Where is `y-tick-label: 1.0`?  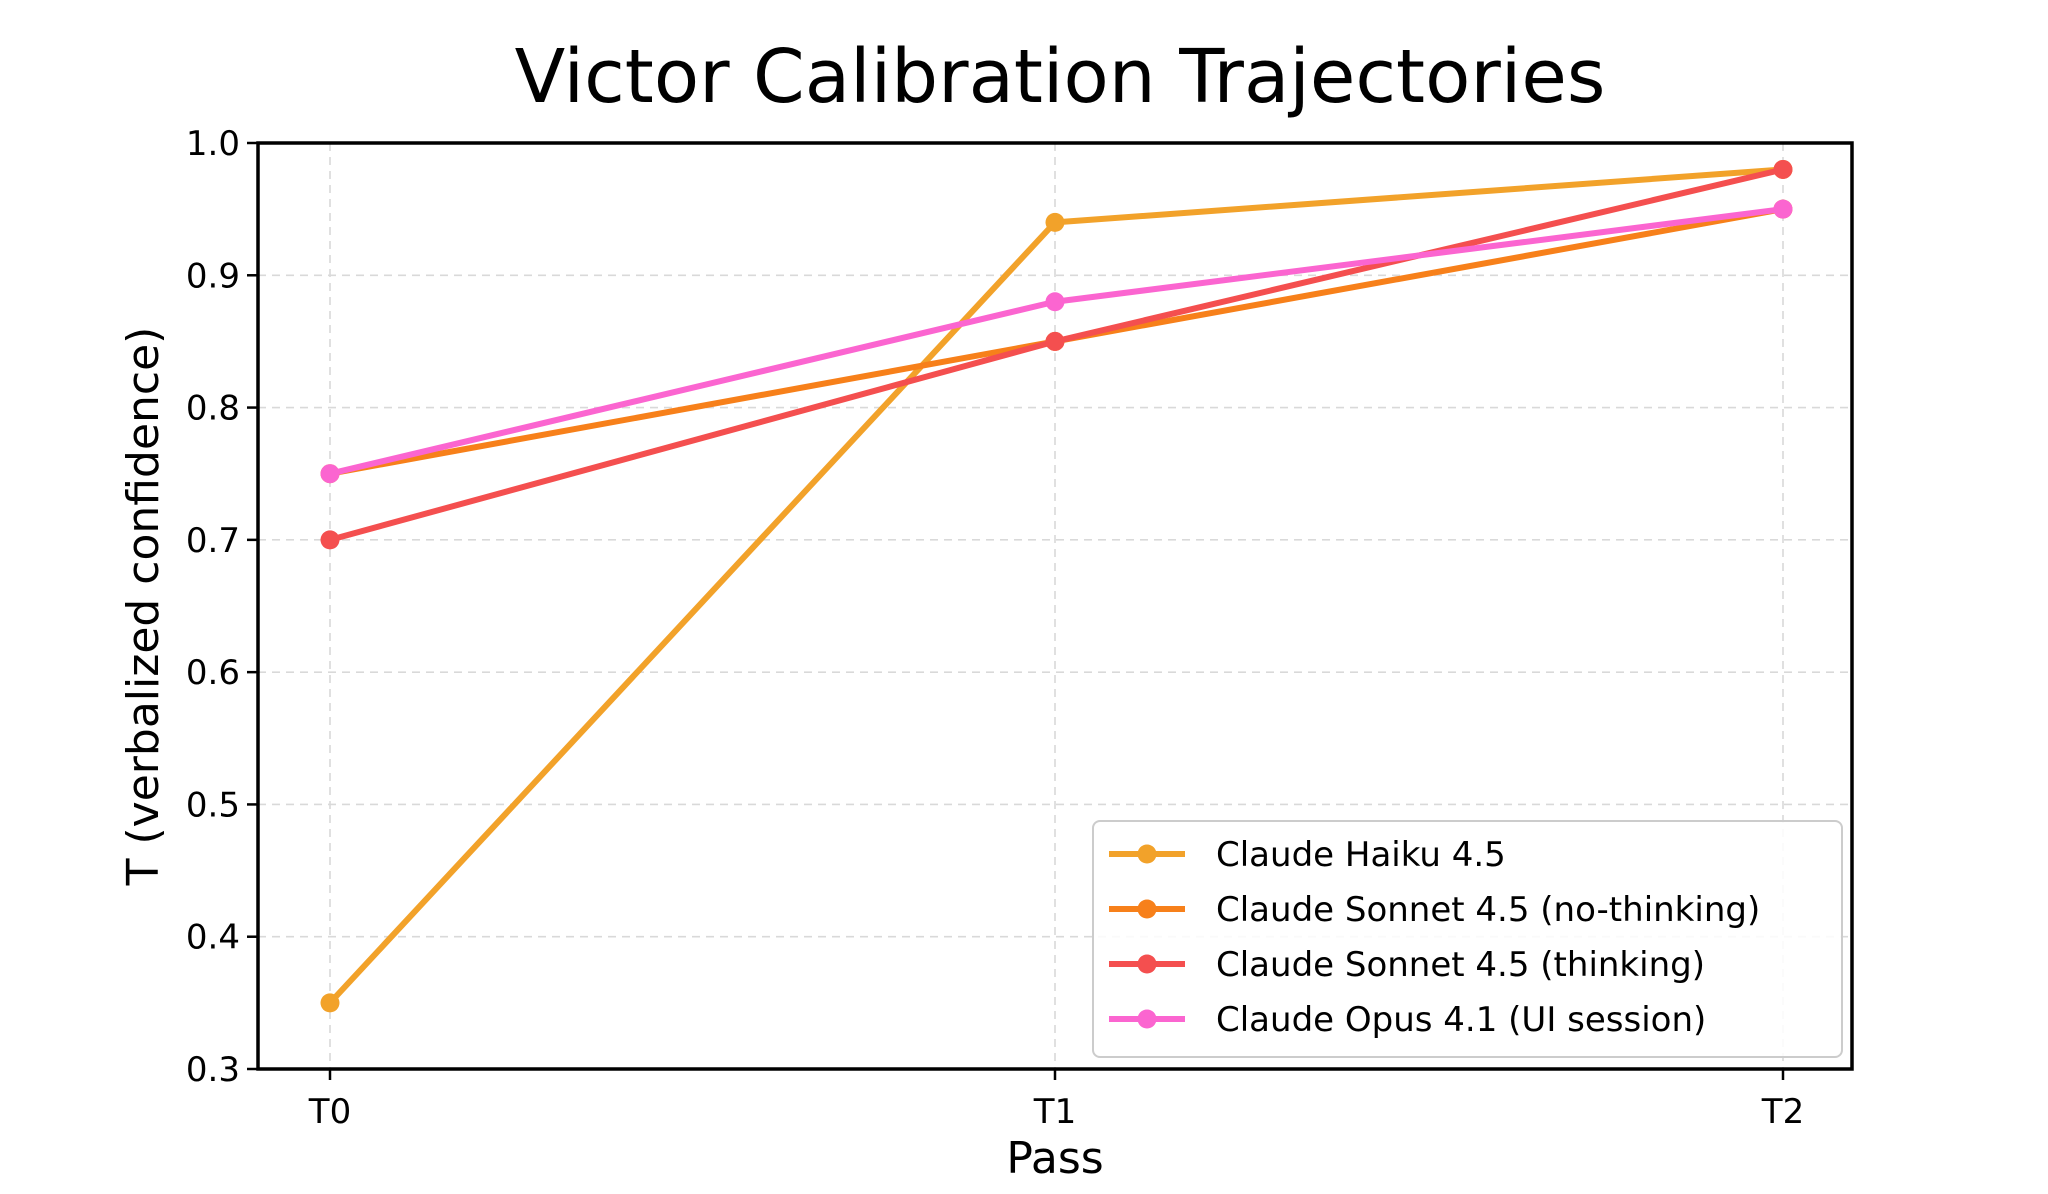 y-tick-label: 1.0 is located at coordinates (213, 144).